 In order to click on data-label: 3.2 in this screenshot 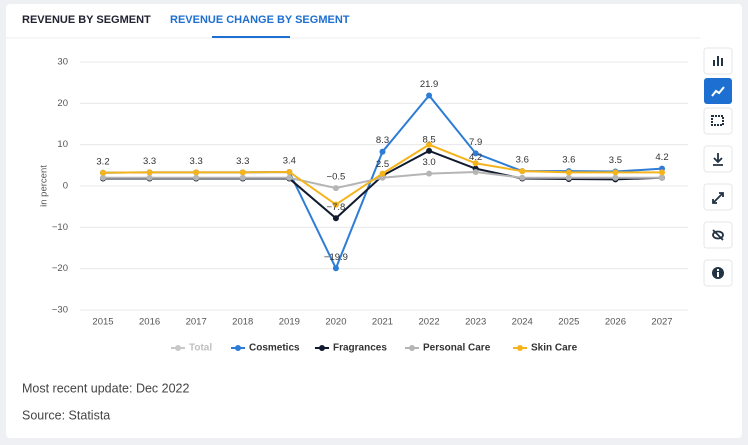, I will do `click(102, 161)`.